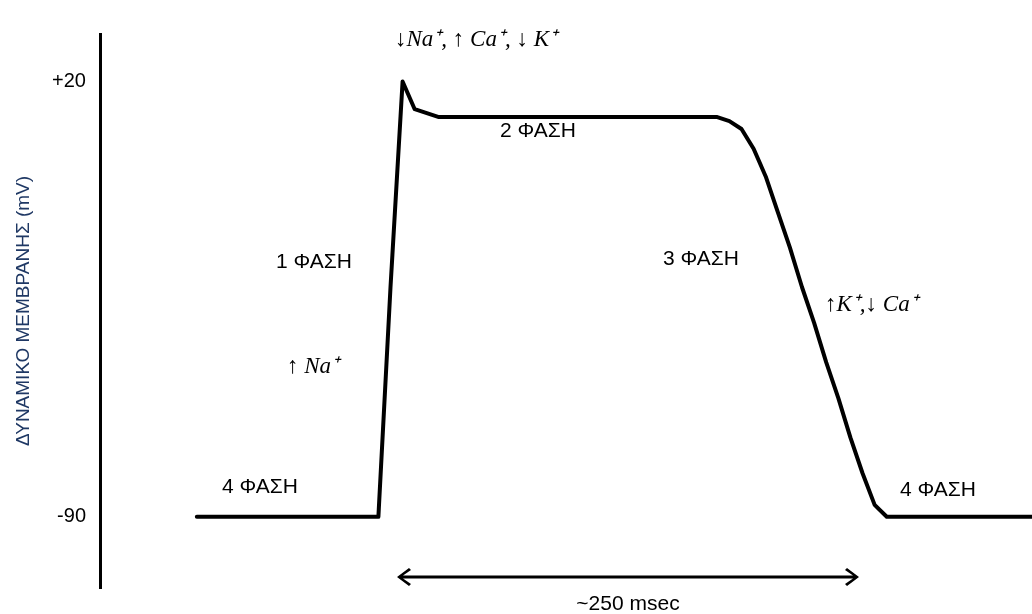 This screenshot has width=1032, height=614. What do you see at coordinates (69, 80) in the screenshot?
I see `y-tick-label: +20` at bounding box center [69, 80].